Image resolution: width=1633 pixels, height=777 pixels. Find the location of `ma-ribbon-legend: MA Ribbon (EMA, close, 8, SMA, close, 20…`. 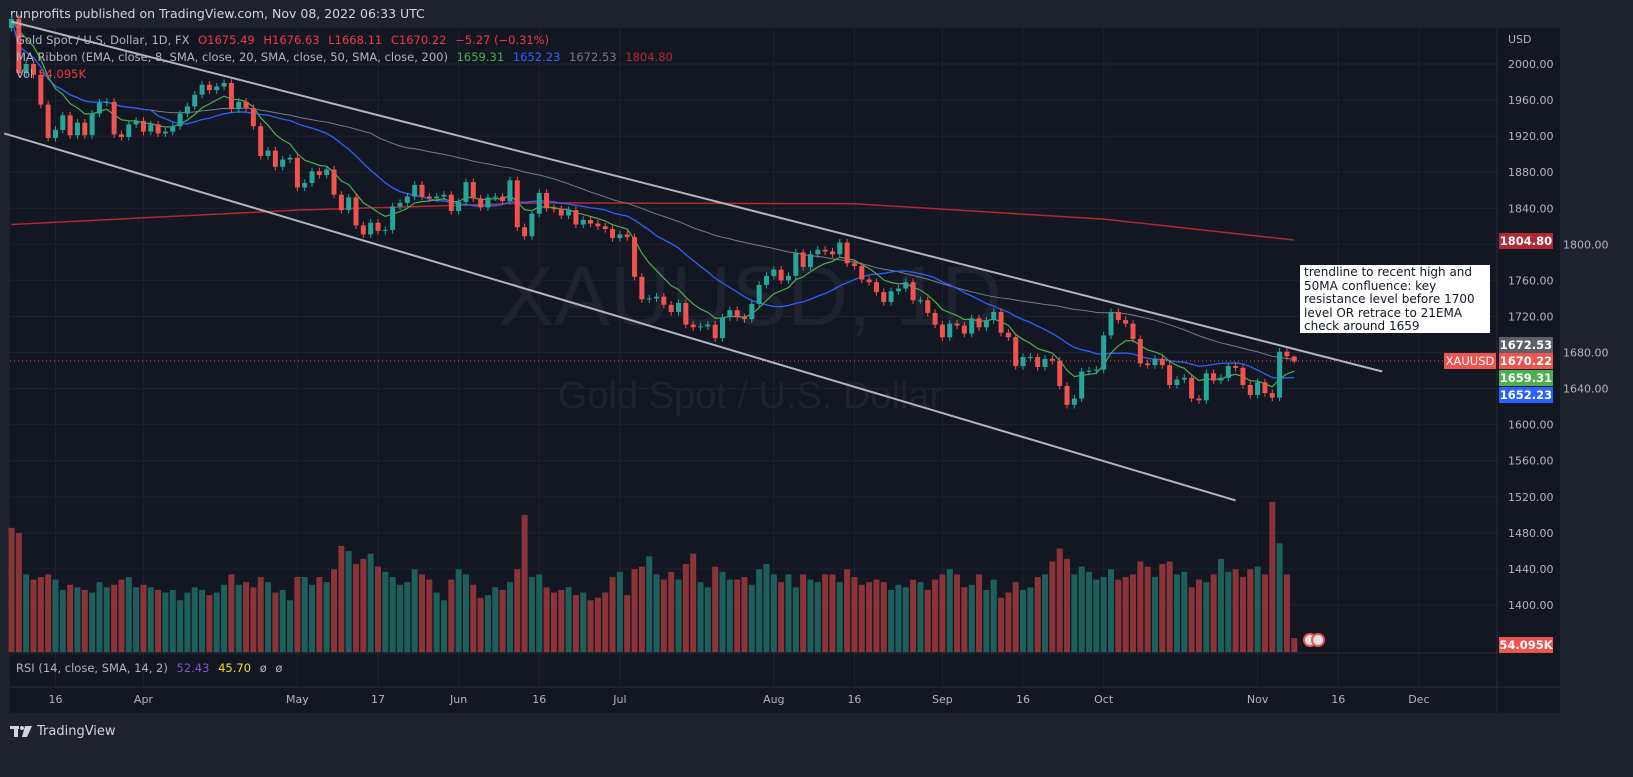

ma-ribbon-legend: MA Ribbon (EMA, close, 8, SMA, close, 20… is located at coordinates (347, 57).